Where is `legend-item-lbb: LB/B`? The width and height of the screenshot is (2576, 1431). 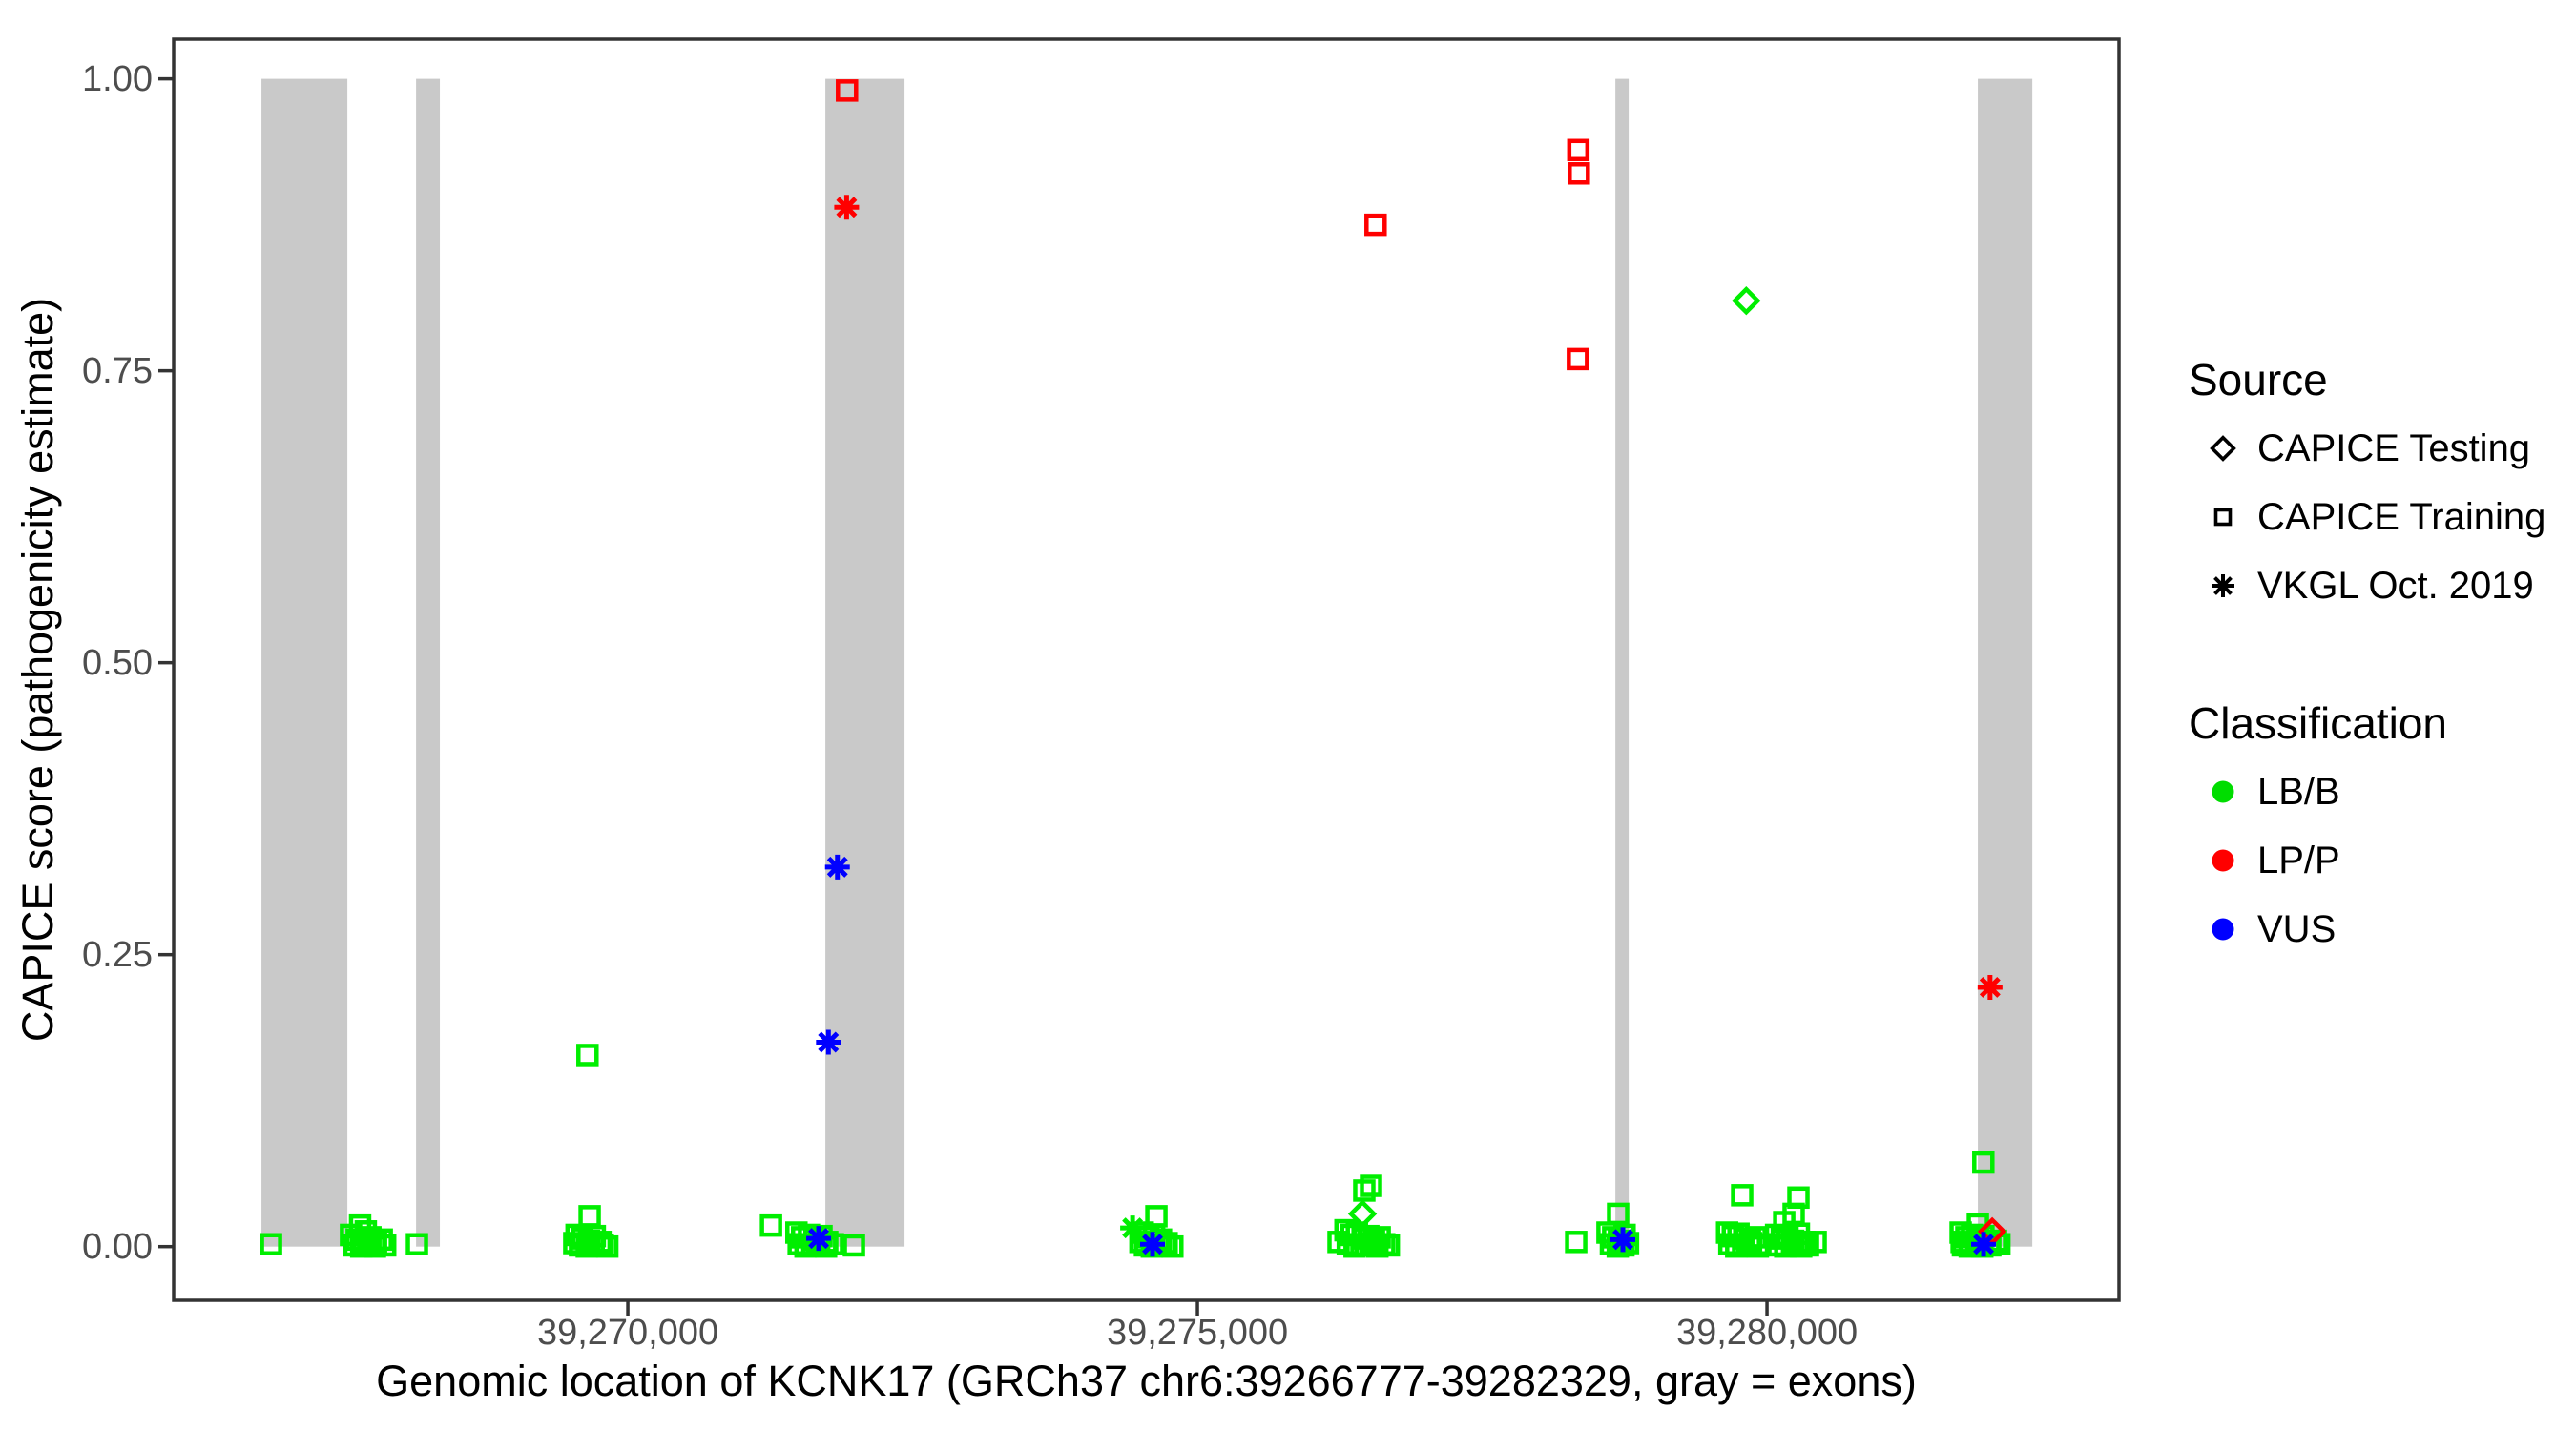
legend-item-lbb: LB/B is located at coordinates (2379, 792).